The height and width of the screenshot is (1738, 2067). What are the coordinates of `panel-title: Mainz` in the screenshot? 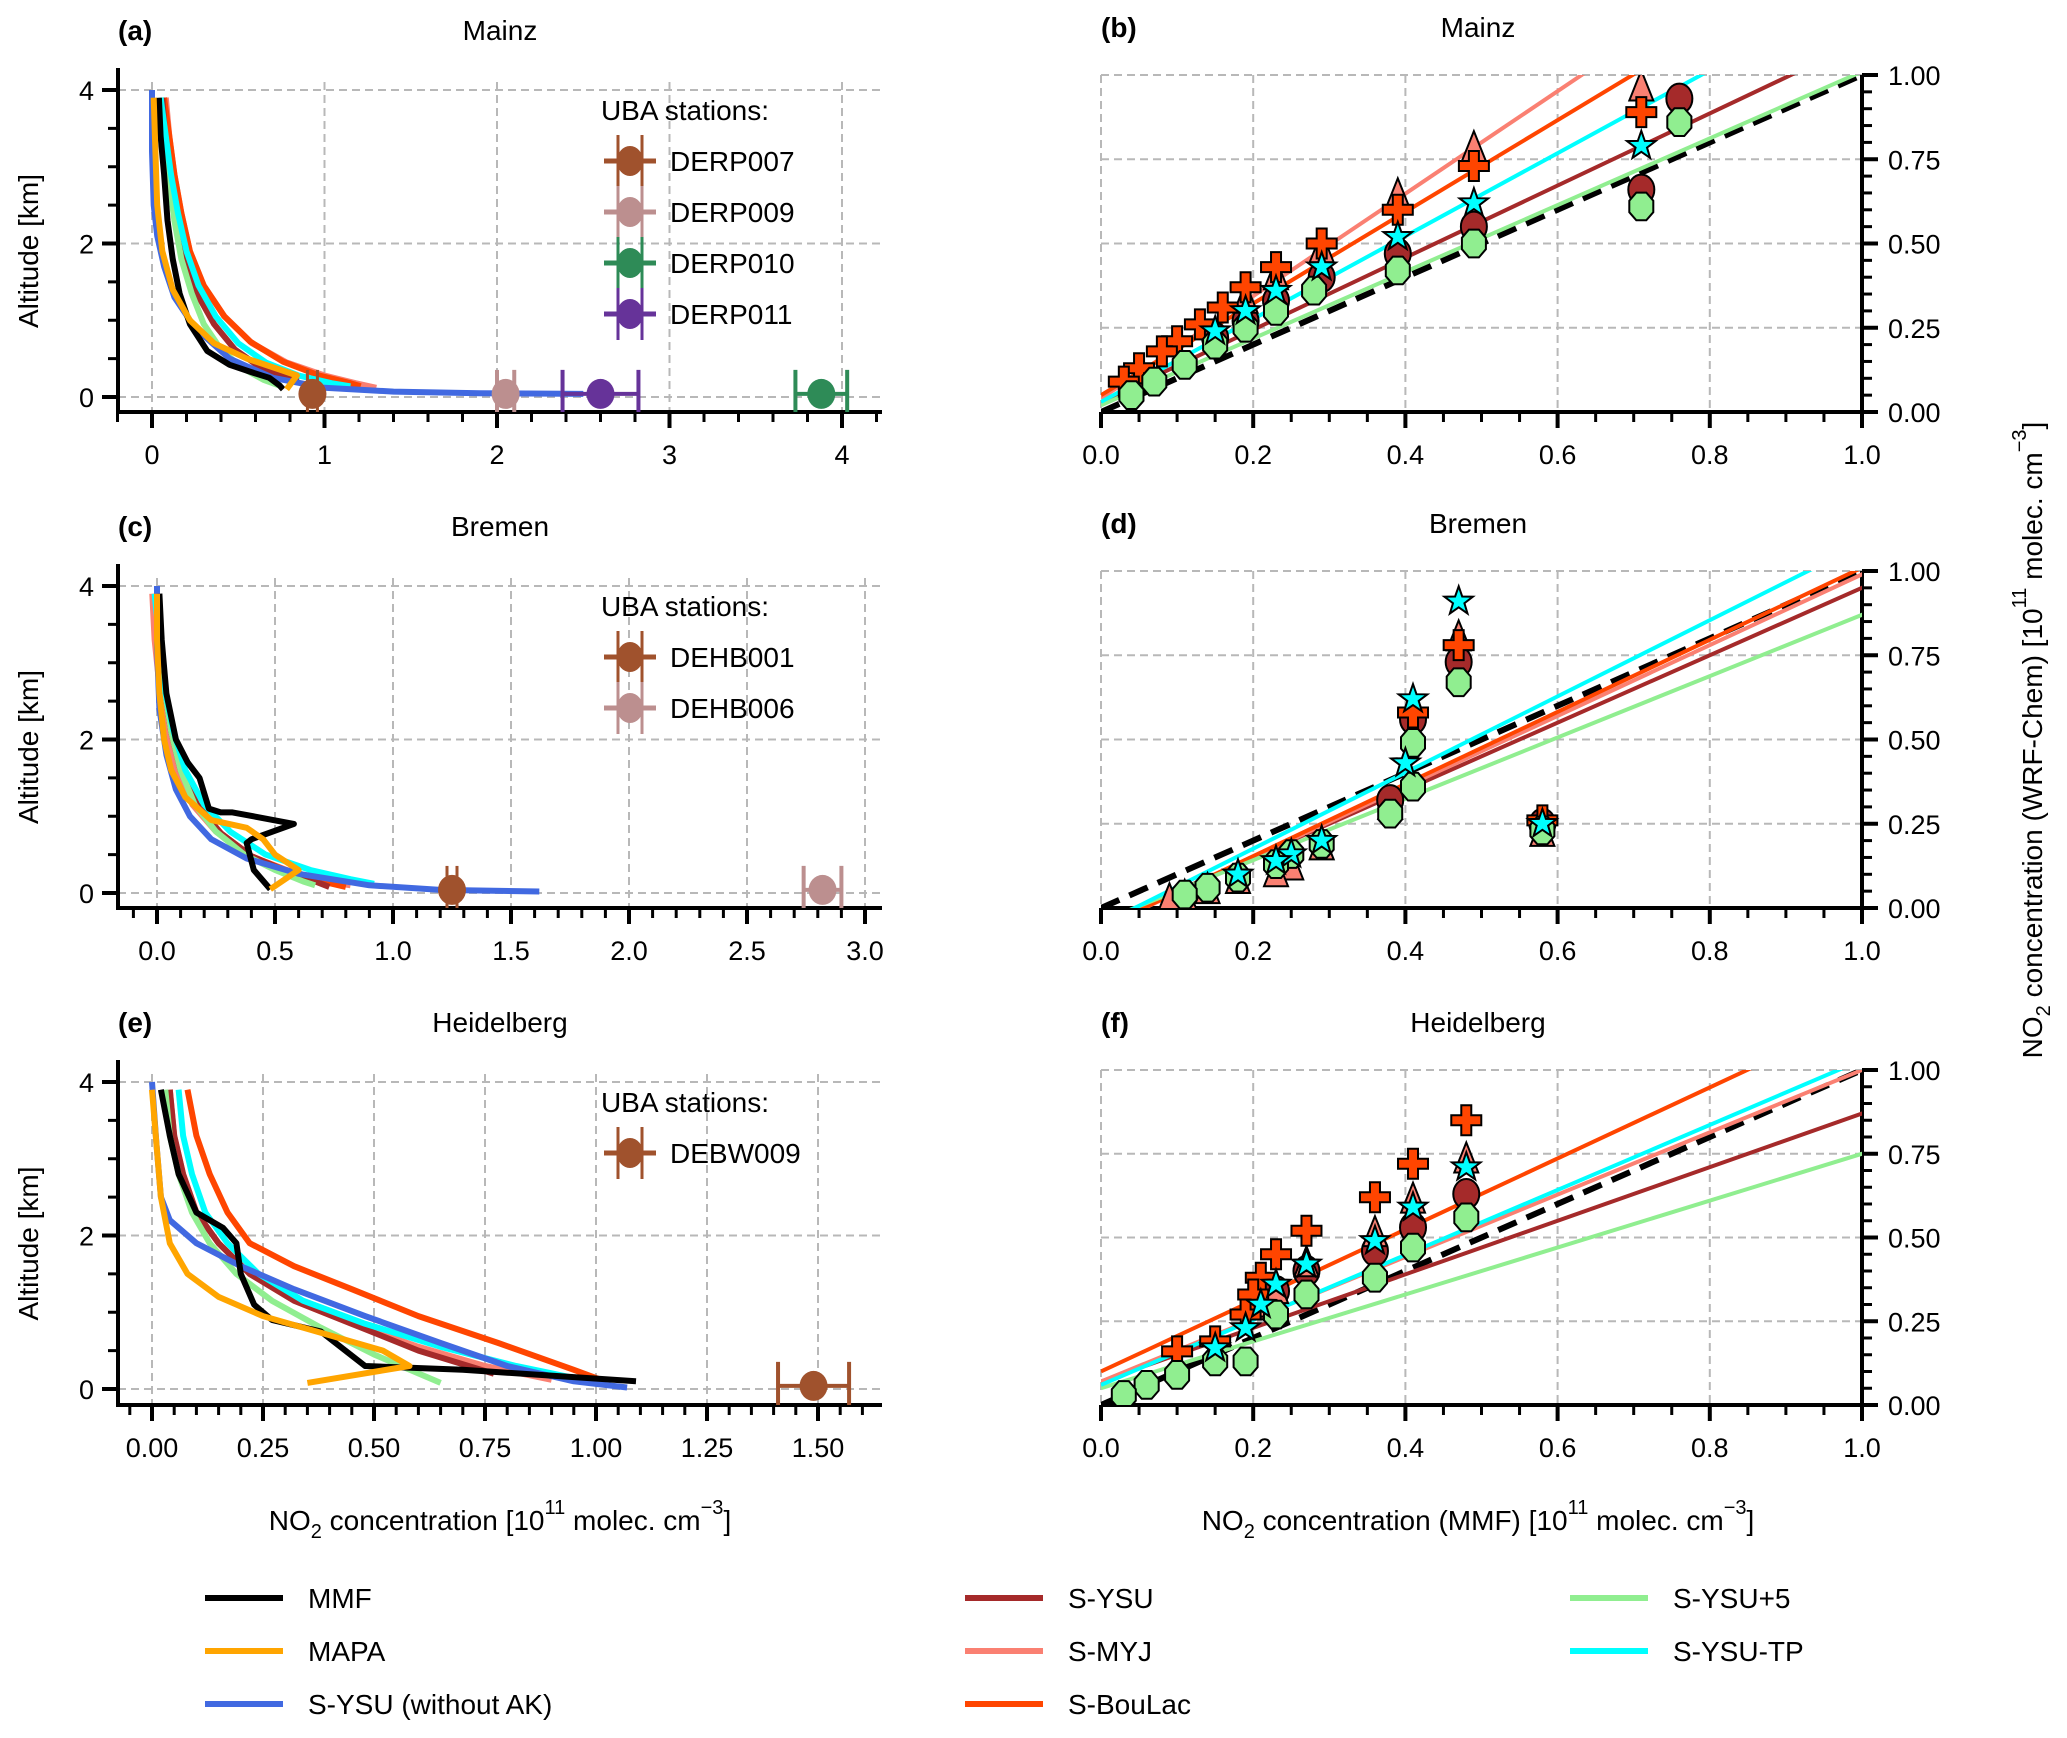 It's located at (500, 30).